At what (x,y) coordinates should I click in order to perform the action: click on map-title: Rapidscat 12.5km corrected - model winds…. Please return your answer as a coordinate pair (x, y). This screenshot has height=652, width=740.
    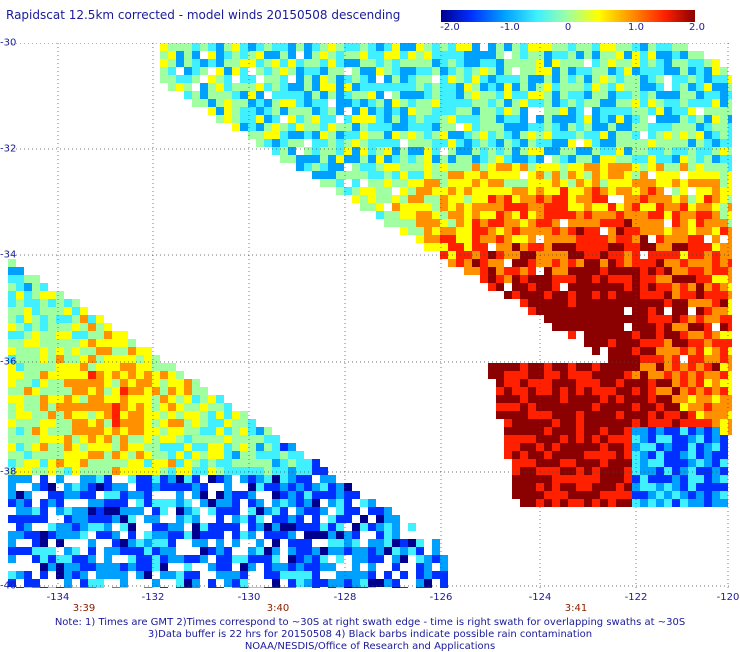
    Looking at the image, I should click on (203, 15).